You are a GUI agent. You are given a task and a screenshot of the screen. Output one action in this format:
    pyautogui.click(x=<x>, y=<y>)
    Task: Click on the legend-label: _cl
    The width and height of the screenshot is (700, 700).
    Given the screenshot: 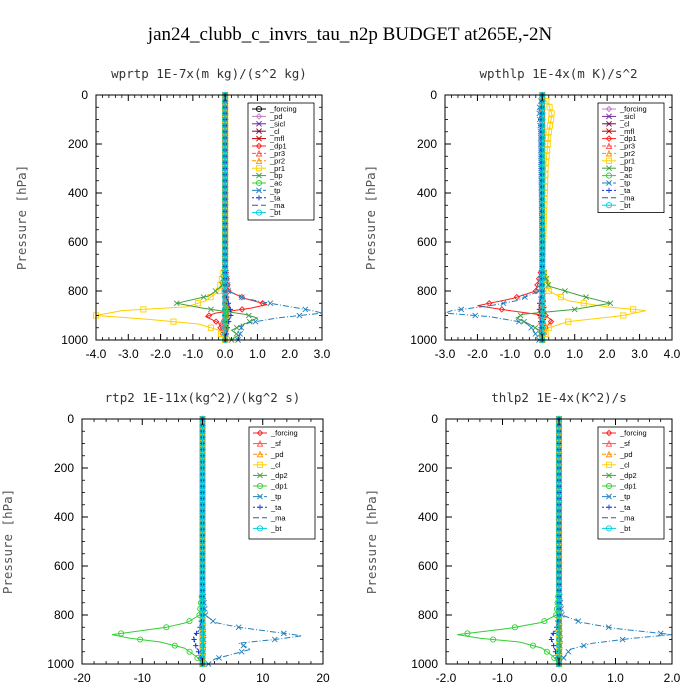 What is the action you would take?
    pyautogui.click(x=274, y=131)
    